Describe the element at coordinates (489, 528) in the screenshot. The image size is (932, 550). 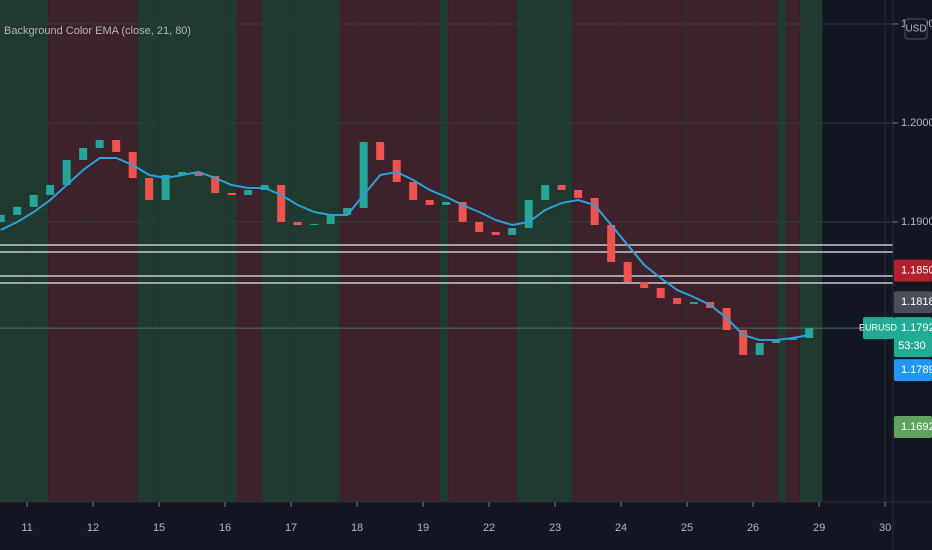
I see `x-tick-label: 22` at that location.